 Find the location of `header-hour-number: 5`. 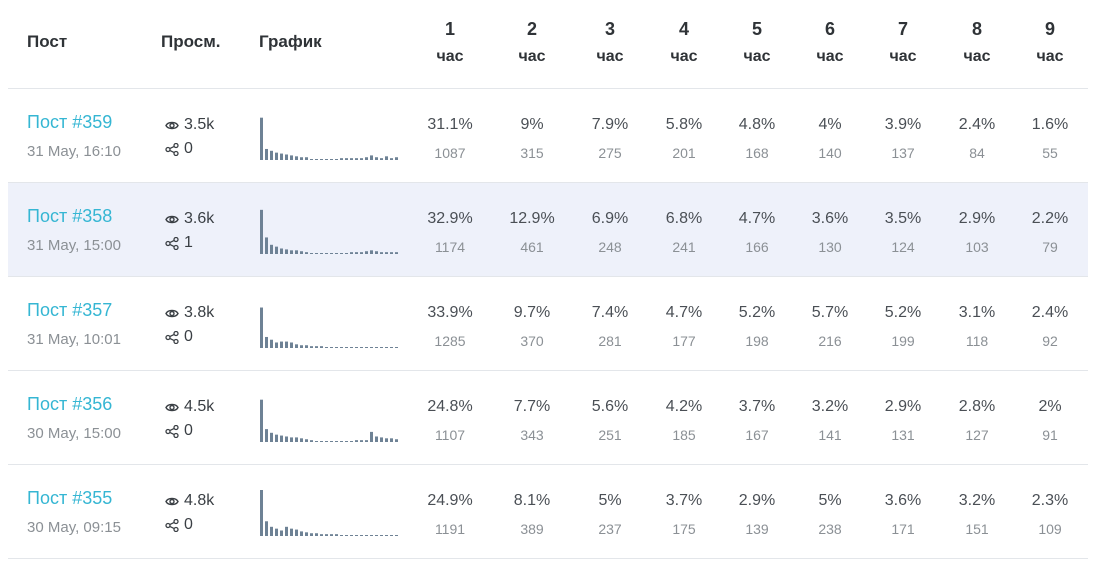

header-hour-number: 5 is located at coordinates (756, 29).